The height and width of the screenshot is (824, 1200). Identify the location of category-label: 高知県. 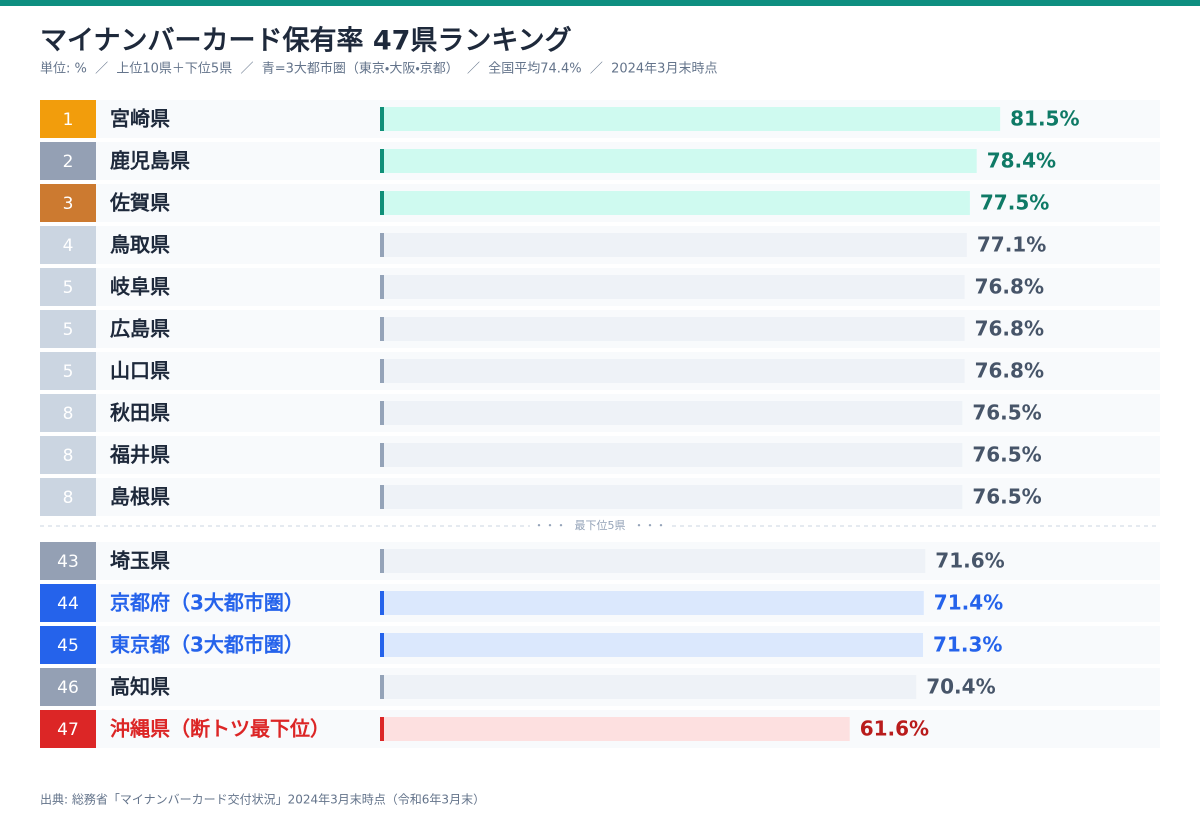
(140, 687).